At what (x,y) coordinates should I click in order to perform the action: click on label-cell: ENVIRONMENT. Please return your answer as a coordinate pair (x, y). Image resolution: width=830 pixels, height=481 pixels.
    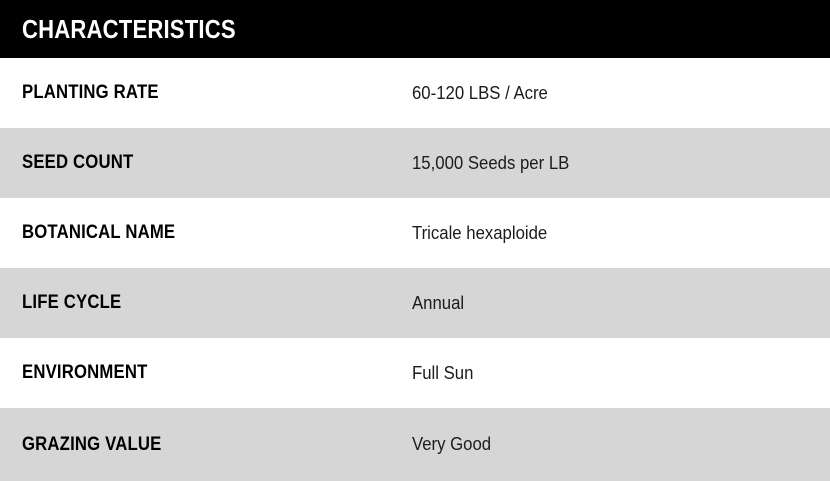
    Looking at the image, I should click on (206, 373).